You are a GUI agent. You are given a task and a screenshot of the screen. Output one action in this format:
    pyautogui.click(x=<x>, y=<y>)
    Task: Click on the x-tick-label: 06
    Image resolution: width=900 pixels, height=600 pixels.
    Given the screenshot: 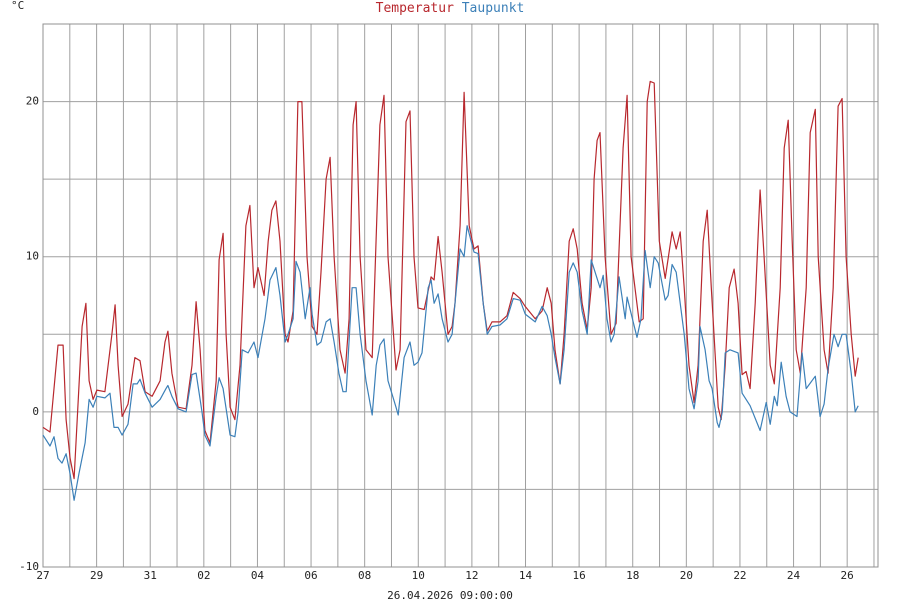 What is the action you would take?
    pyautogui.click(x=310, y=575)
    